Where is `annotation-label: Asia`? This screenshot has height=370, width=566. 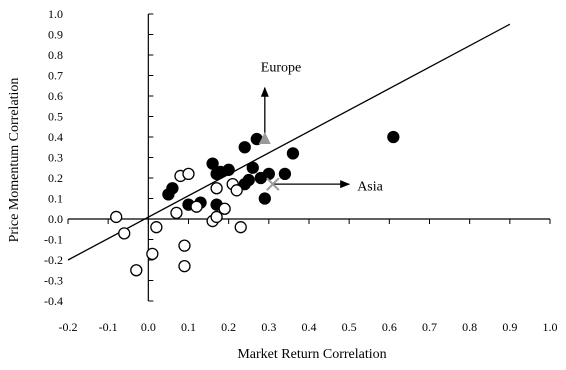
annotation-label: Asia is located at coordinates (370, 186).